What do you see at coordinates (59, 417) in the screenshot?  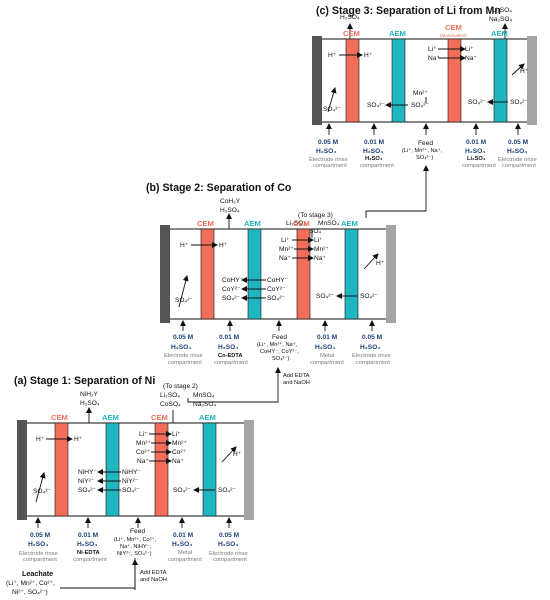 I see `stage1-cem-label-1: CEM` at bounding box center [59, 417].